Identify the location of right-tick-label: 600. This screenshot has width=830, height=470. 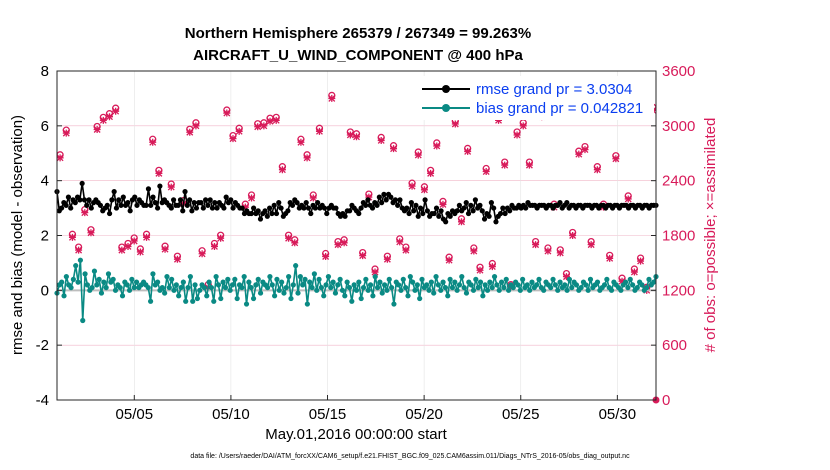
(674, 345).